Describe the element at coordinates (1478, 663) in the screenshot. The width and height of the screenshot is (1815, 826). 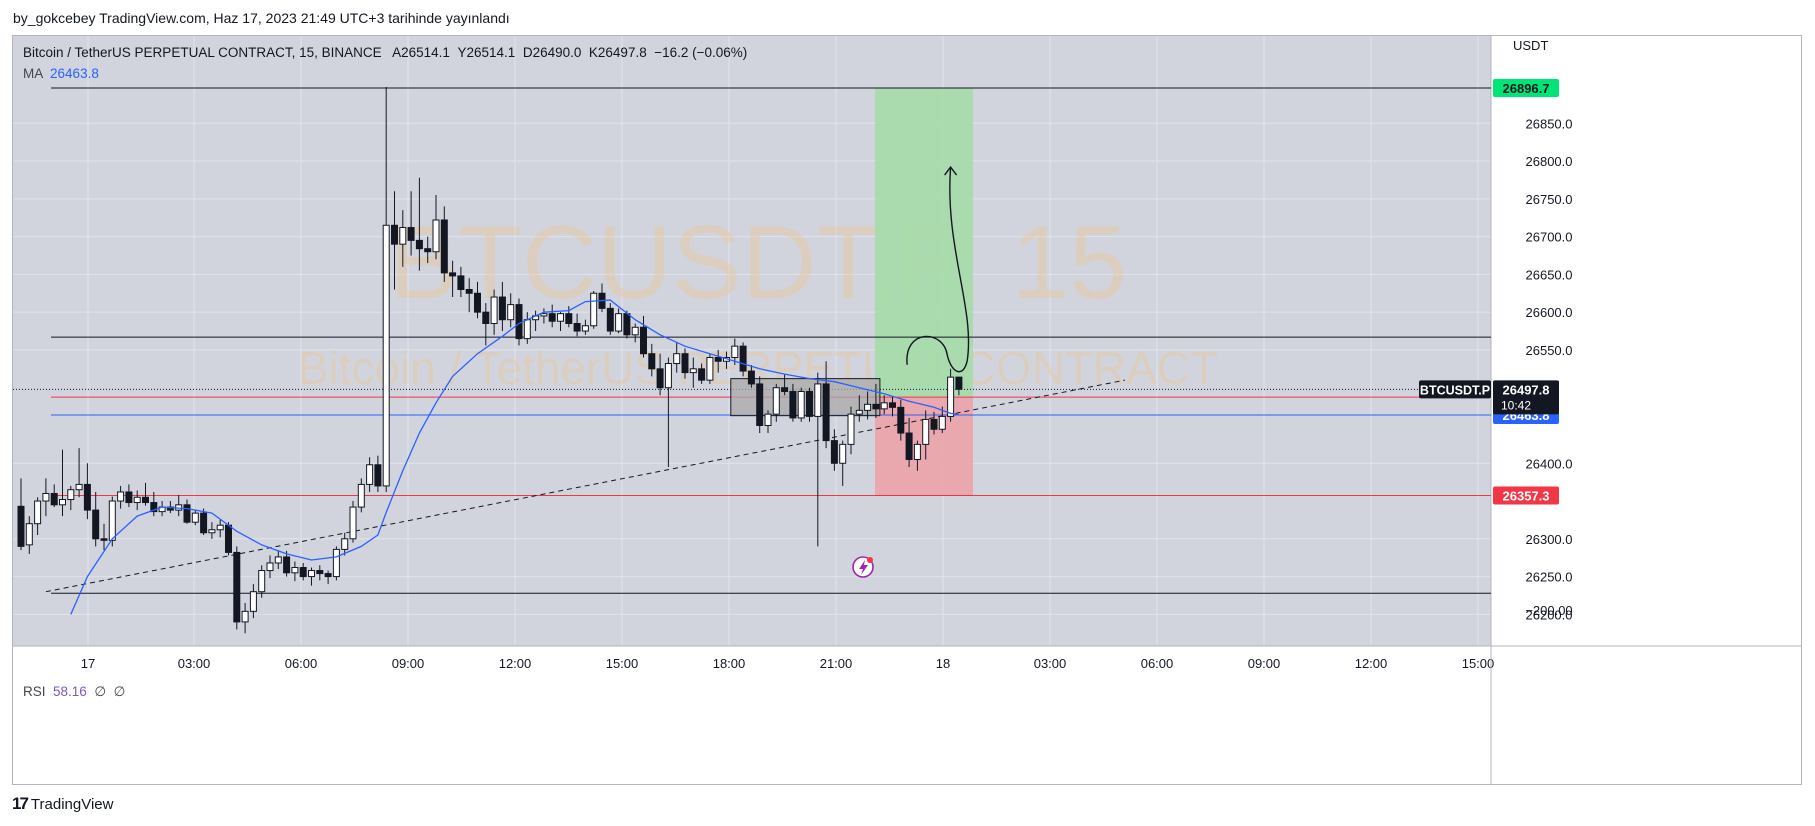
I see `time-tick-label: 15:00` at that location.